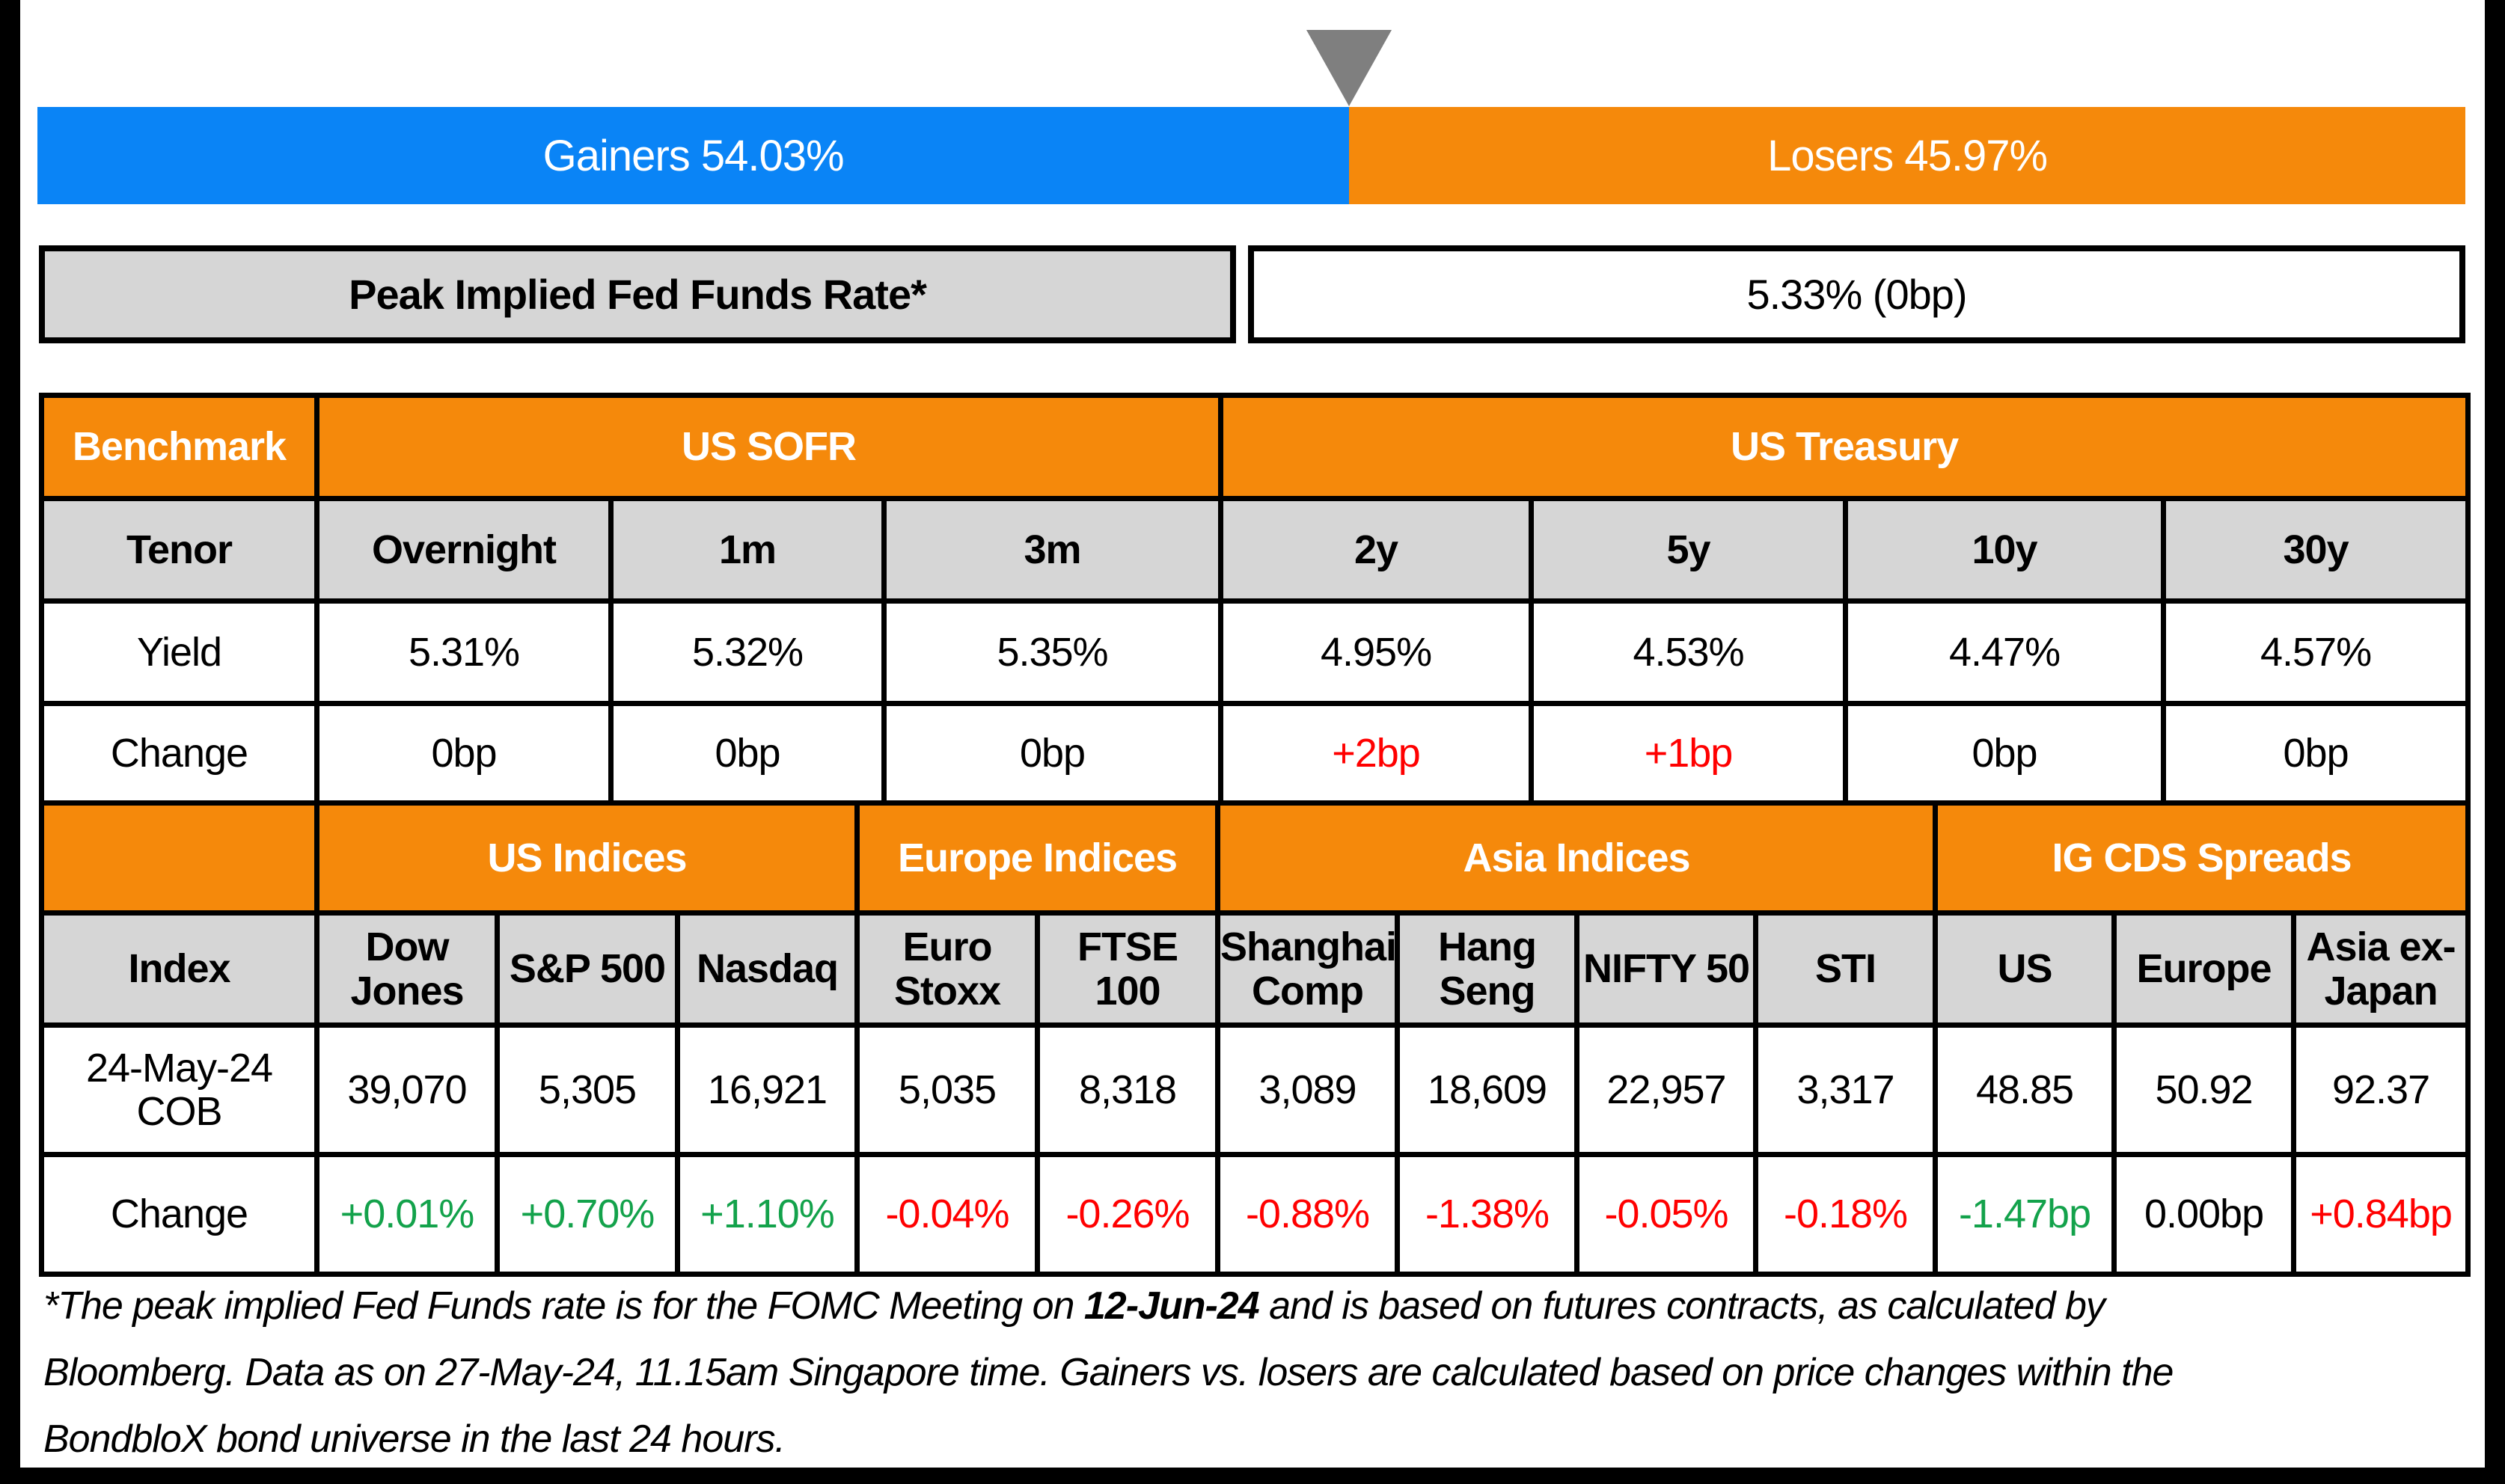 The width and height of the screenshot is (2505, 1484). Describe the element at coordinates (1667, 1089) in the screenshot. I see `value-nifty-50: 22,957` at that location.